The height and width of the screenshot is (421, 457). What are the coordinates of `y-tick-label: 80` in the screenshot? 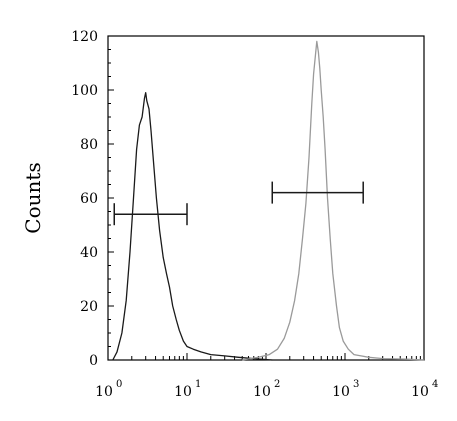 It's located at (89, 145).